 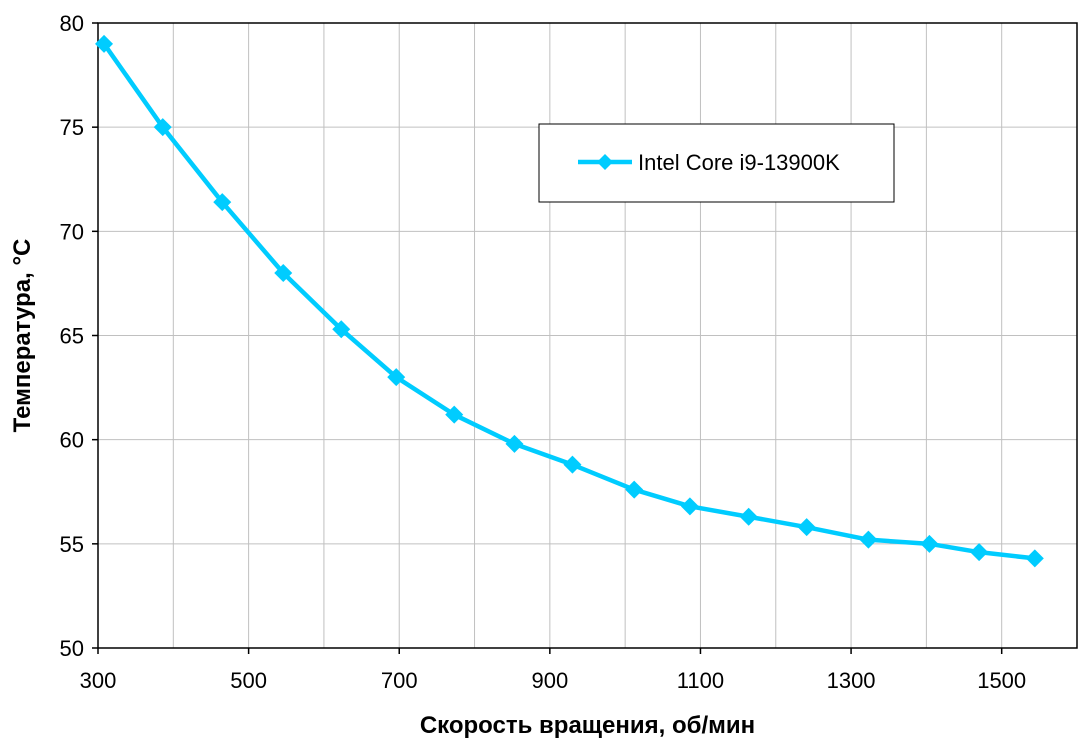 What do you see at coordinates (72, 127) in the screenshot?
I see `y-tick-label: 75` at bounding box center [72, 127].